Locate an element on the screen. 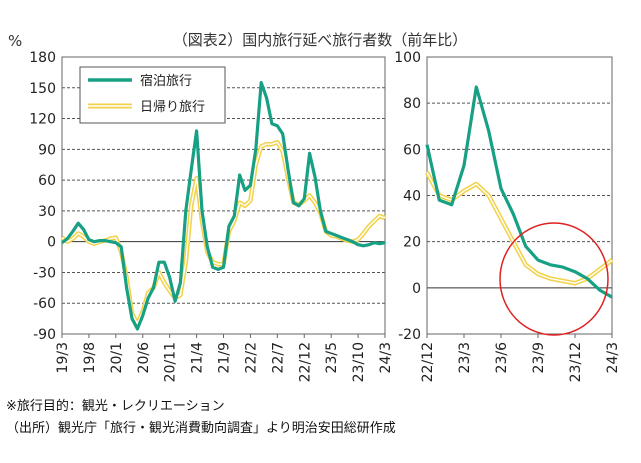 The height and width of the screenshot is (463, 641). purpose-note: ※旅行目的：観光・レクリエーション is located at coordinates (115, 406).